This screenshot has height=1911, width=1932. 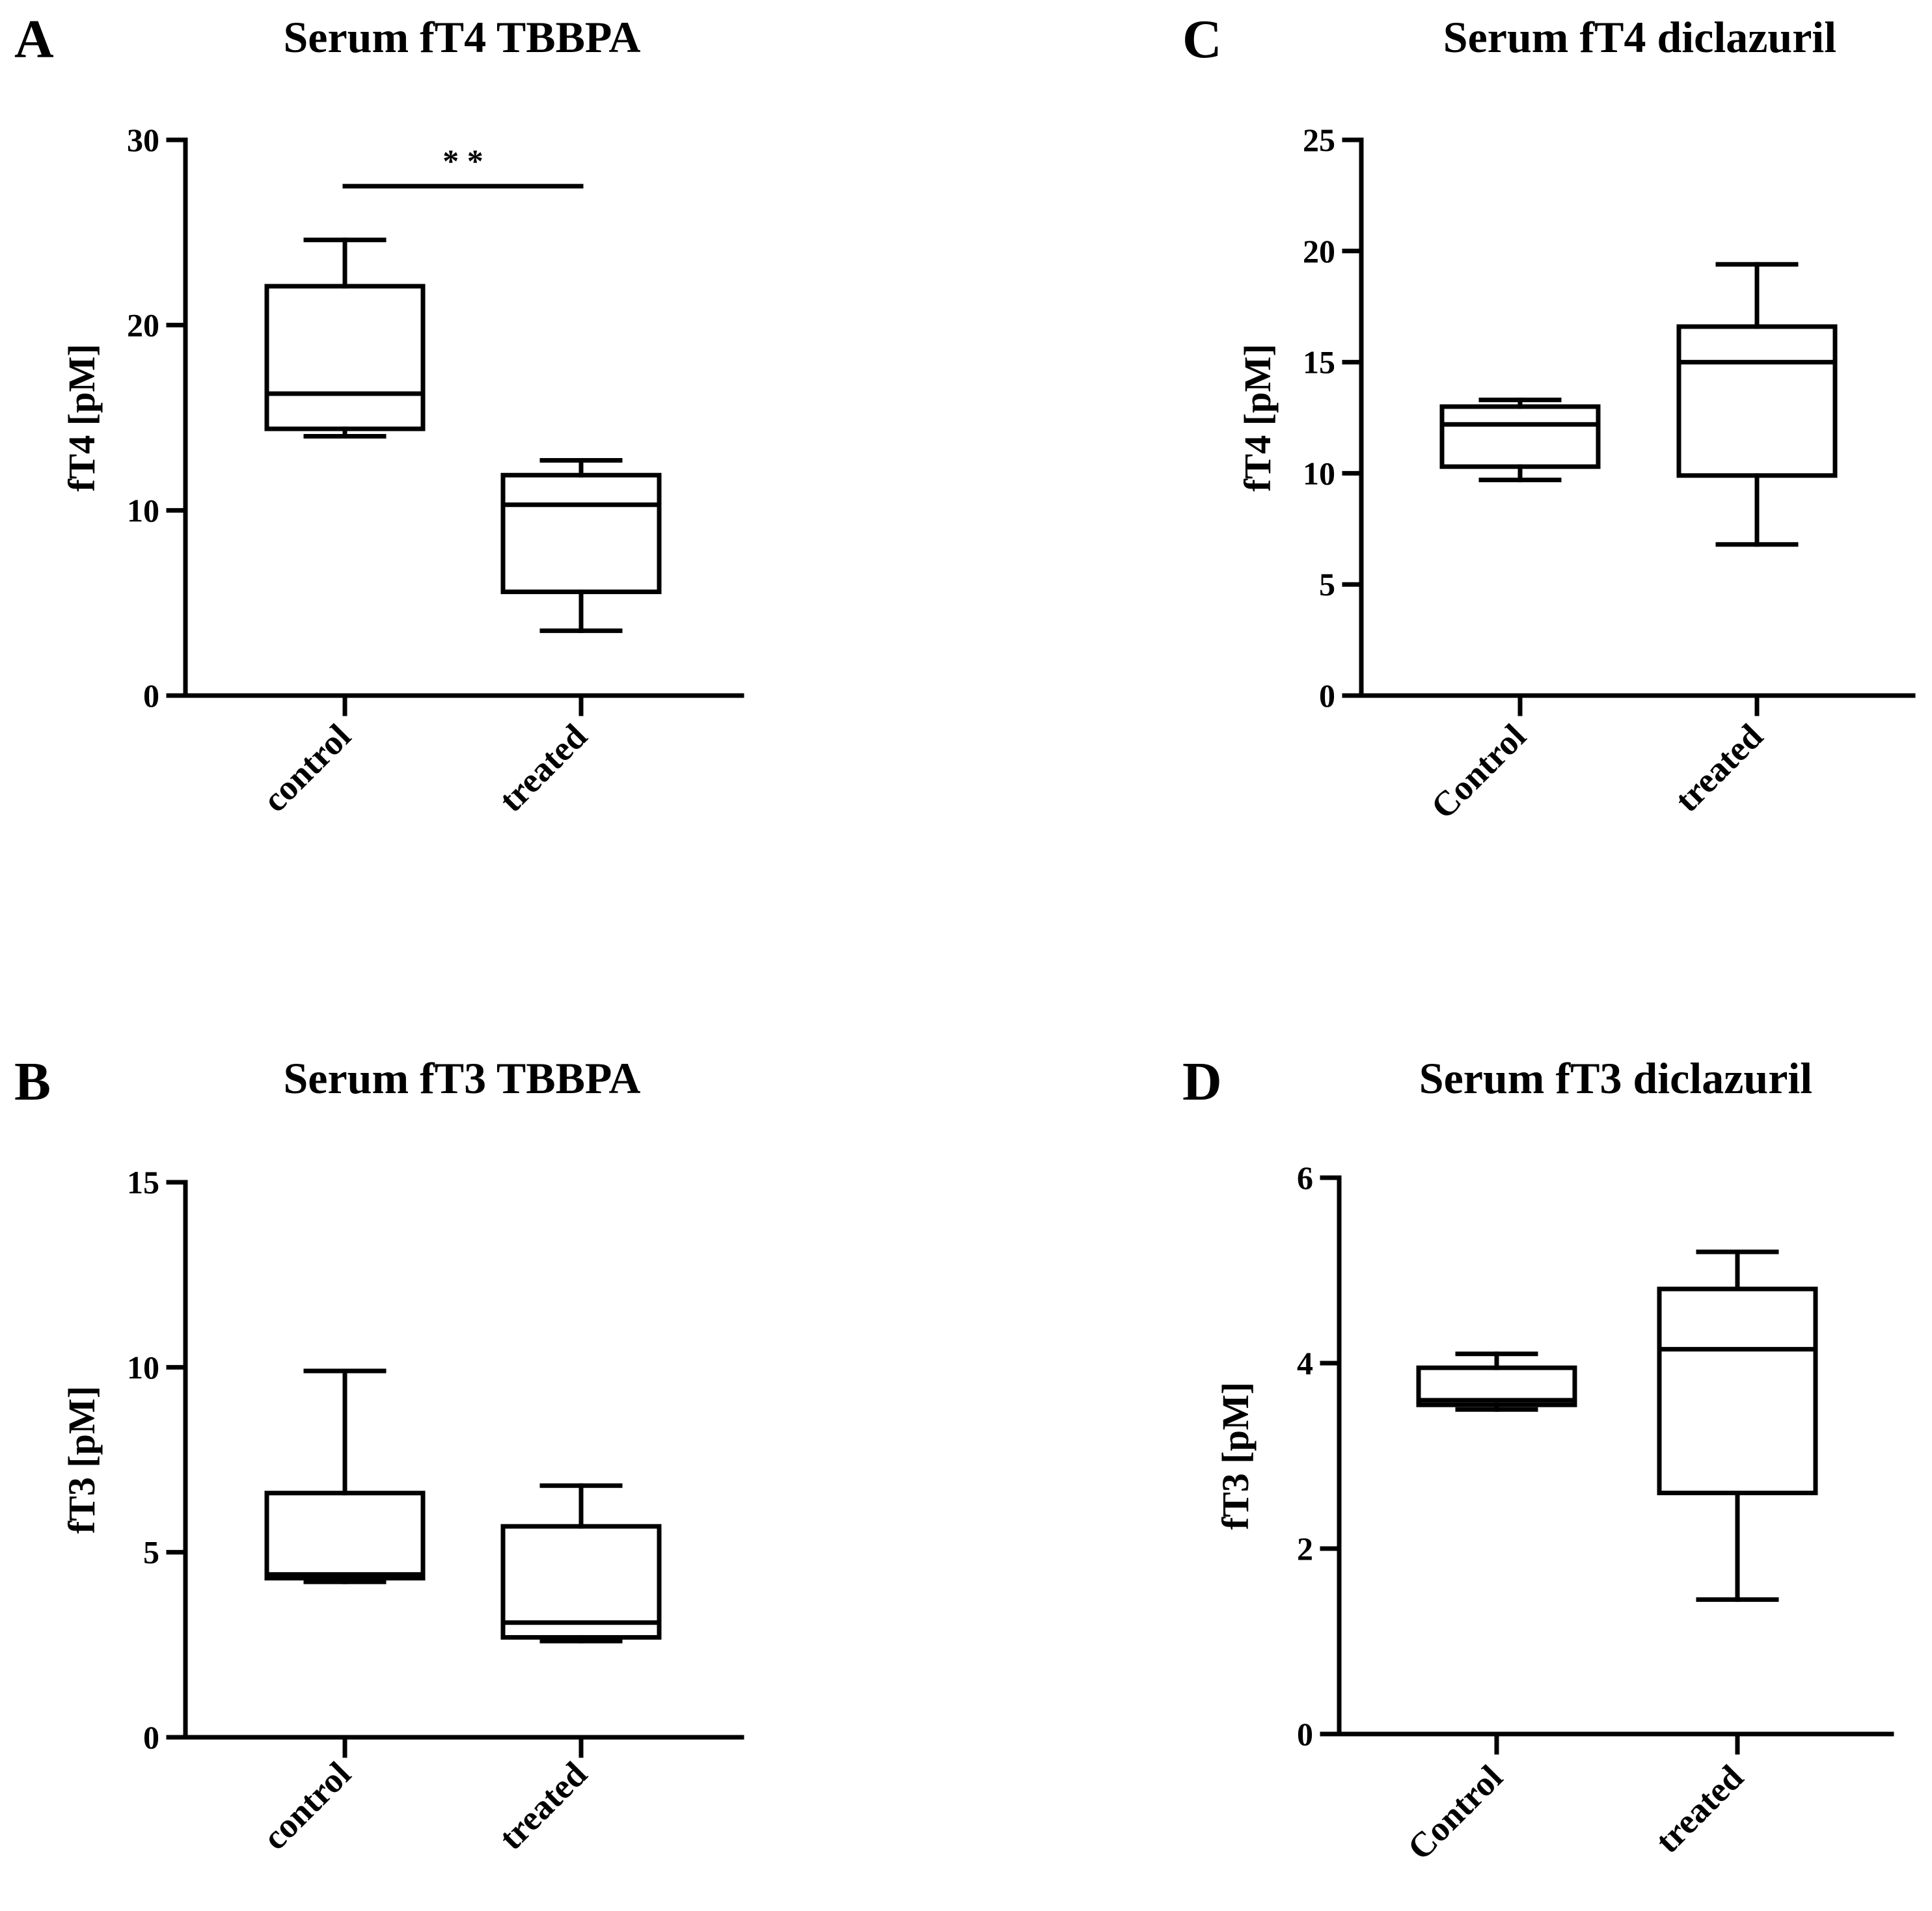 What do you see at coordinates (1202, 39) in the screenshot?
I see `panel-letter: C` at bounding box center [1202, 39].